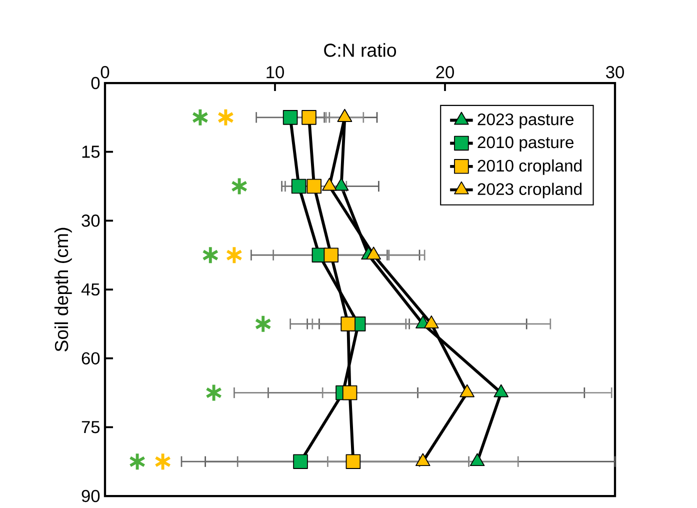 This screenshot has width=697, height=508. I want to click on y-tick-label: 30, so click(91, 220).